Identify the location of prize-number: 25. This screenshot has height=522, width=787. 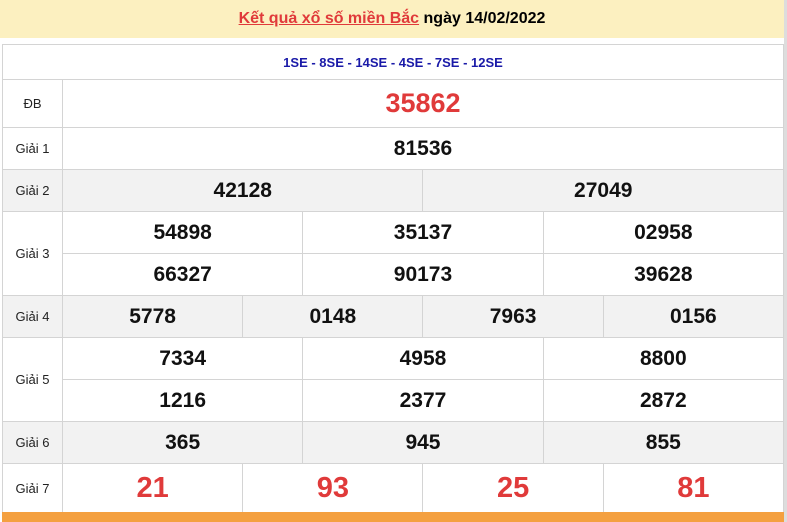
(513, 488).